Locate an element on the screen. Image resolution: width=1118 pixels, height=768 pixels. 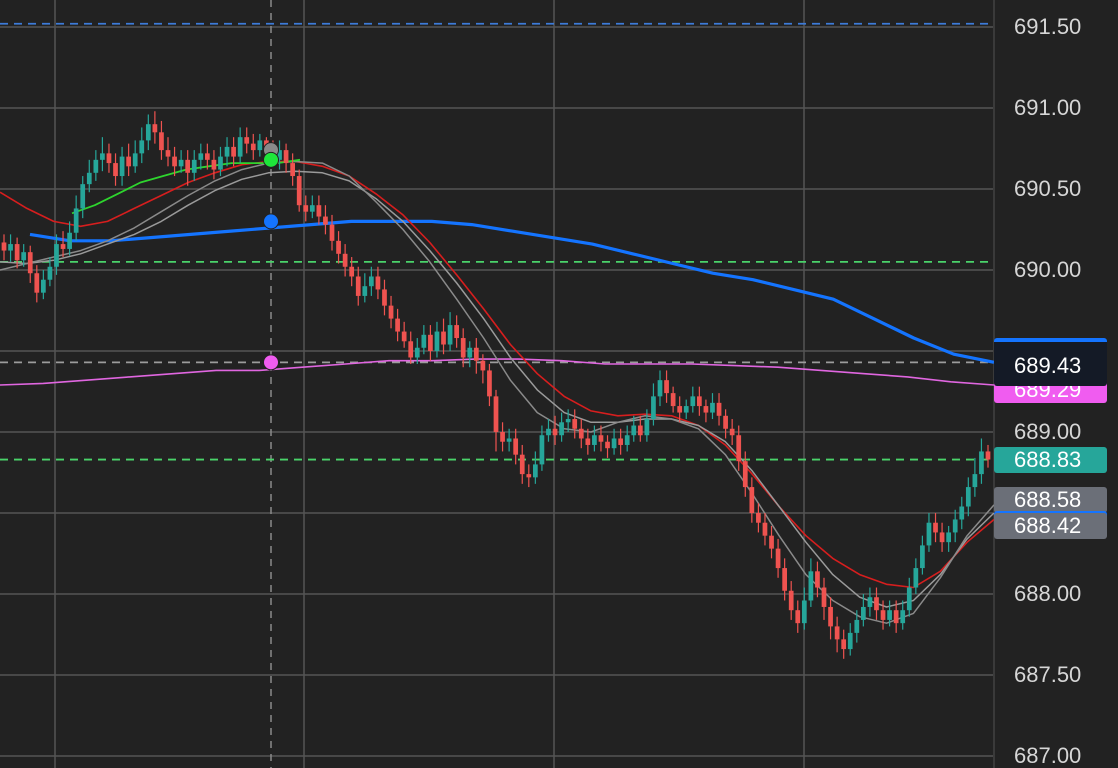
price-badge: 688.83 is located at coordinates (1050, 459).